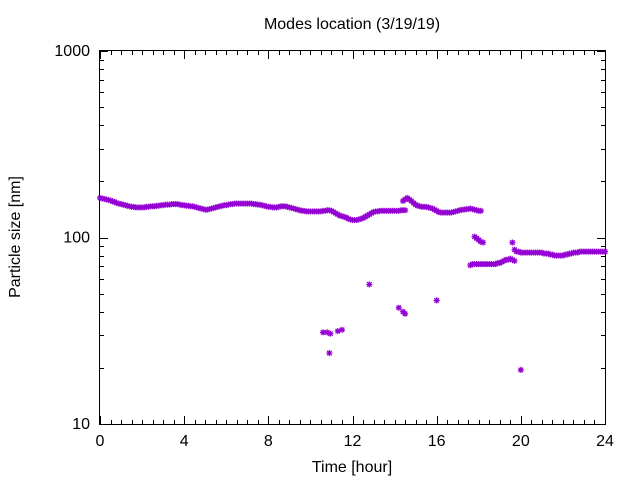  What do you see at coordinates (15, 237) in the screenshot?
I see `y-axis-label: Particle size [nm]` at bounding box center [15, 237].